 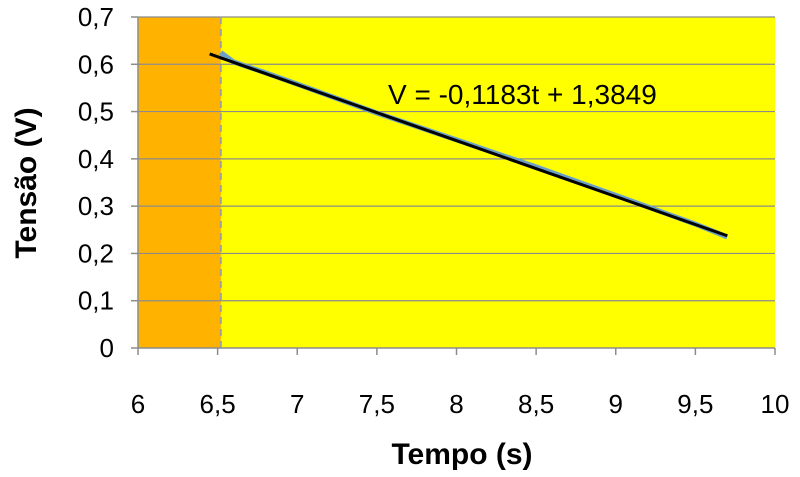 What do you see at coordinates (461, 454) in the screenshot?
I see `x-axis-title: Tempo (s)` at bounding box center [461, 454].